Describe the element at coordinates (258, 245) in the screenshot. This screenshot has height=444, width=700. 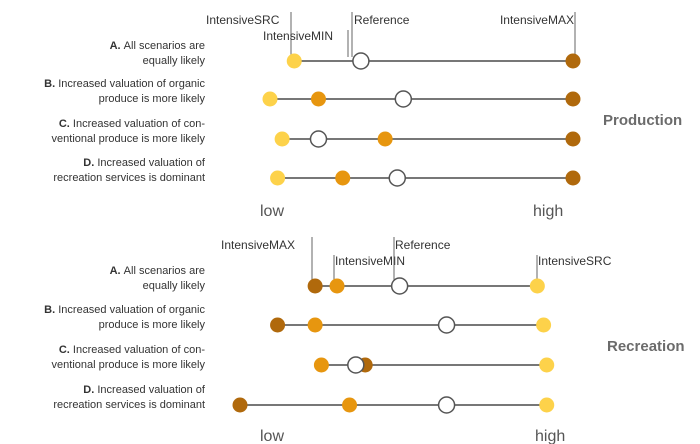
I see `recreation-label-intensivemax: IntensiveMAX` at that location.